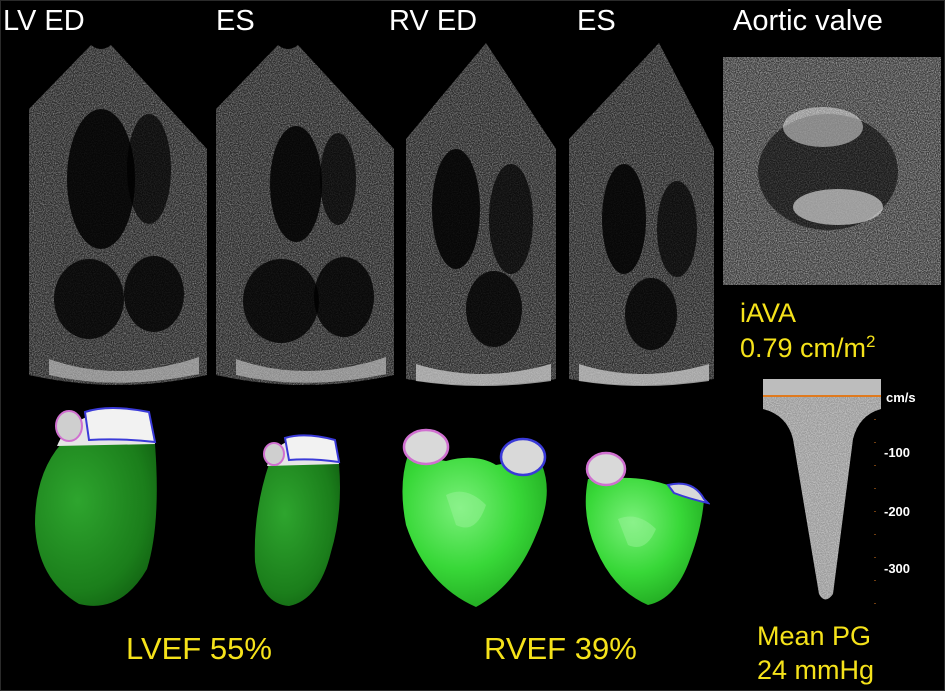  What do you see at coordinates (808, 21) in the screenshot?
I see `label-aortic-valve: Aortic valve` at bounding box center [808, 21].